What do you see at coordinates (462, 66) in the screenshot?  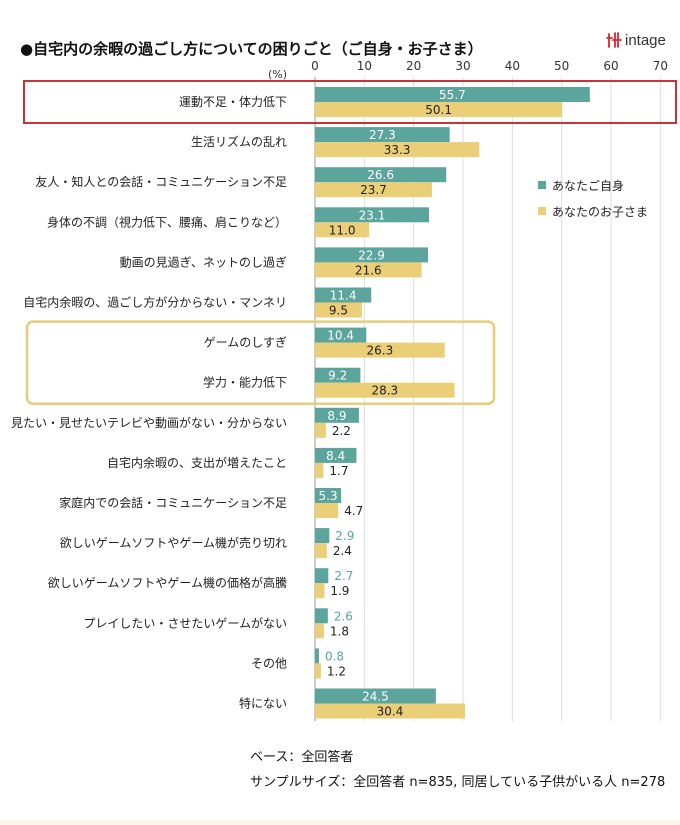 I see `x-tick-label: 30` at bounding box center [462, 66].